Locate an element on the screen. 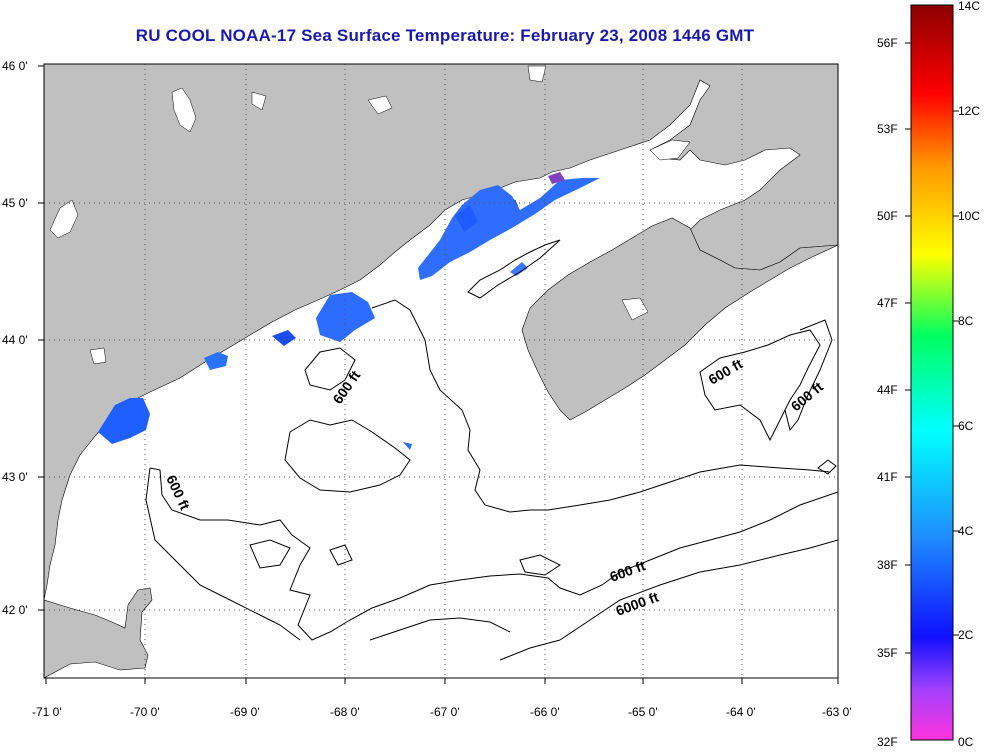 This screenshot has height=754, width=984. colorbar-c-label: 2C is located at coordinates (966, 635).